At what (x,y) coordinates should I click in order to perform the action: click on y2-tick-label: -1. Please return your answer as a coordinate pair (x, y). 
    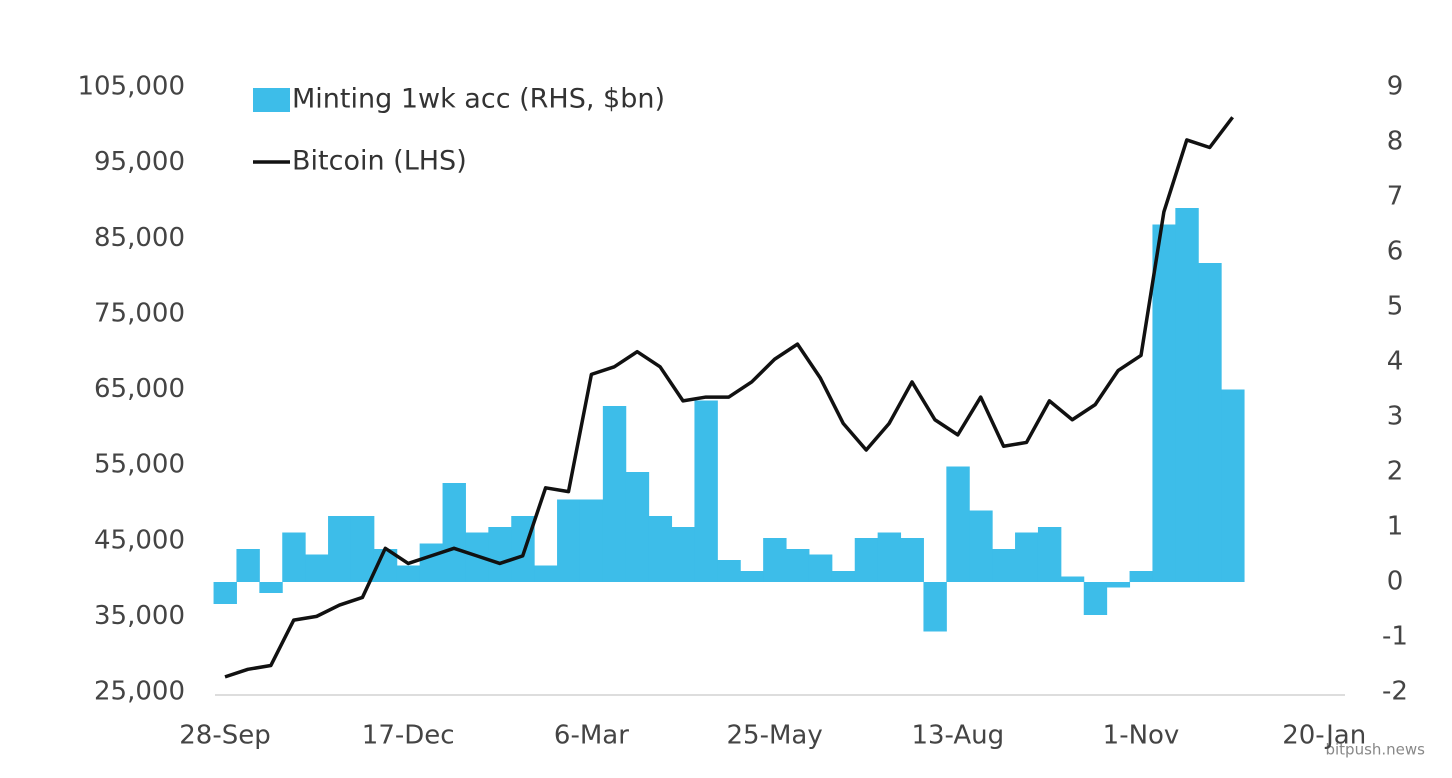
    Looking at the image, I should click on (1395, 637).